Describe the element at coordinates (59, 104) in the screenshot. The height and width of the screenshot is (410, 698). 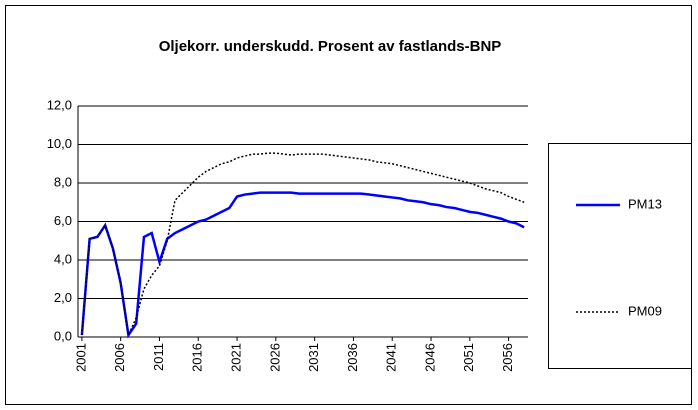
I see `y-tick-label: 12,0` at that location.